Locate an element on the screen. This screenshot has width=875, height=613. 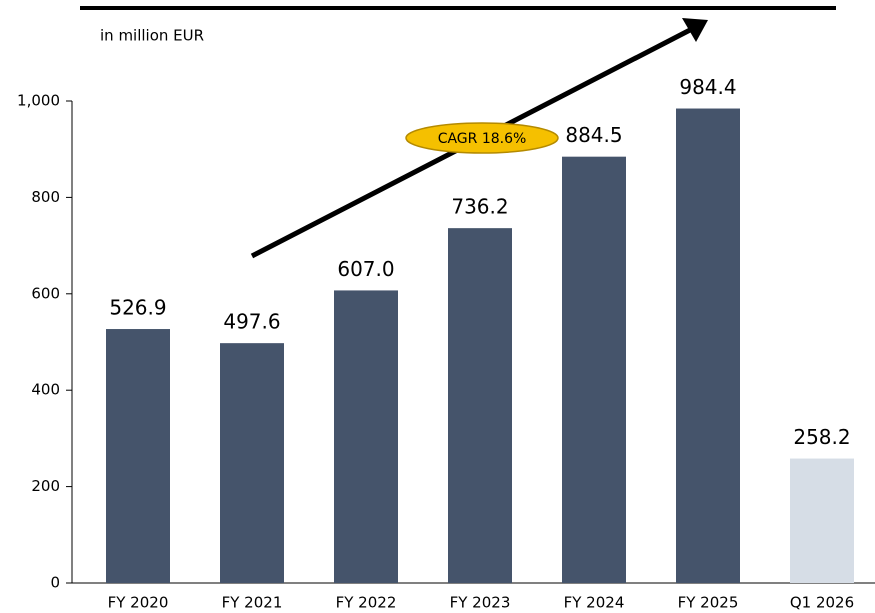
y-tick-label: 600 is located at coordinates (45, 293).